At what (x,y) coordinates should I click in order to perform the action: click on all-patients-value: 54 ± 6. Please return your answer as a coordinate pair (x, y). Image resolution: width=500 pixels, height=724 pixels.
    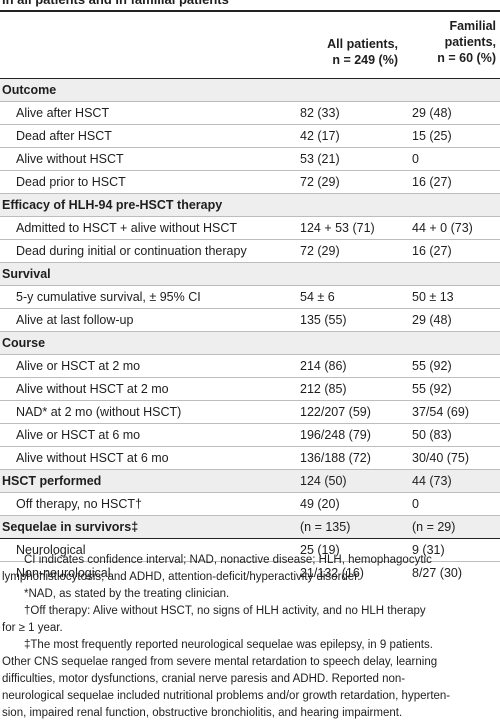
    Looking at the image, I should click on (317, 297).